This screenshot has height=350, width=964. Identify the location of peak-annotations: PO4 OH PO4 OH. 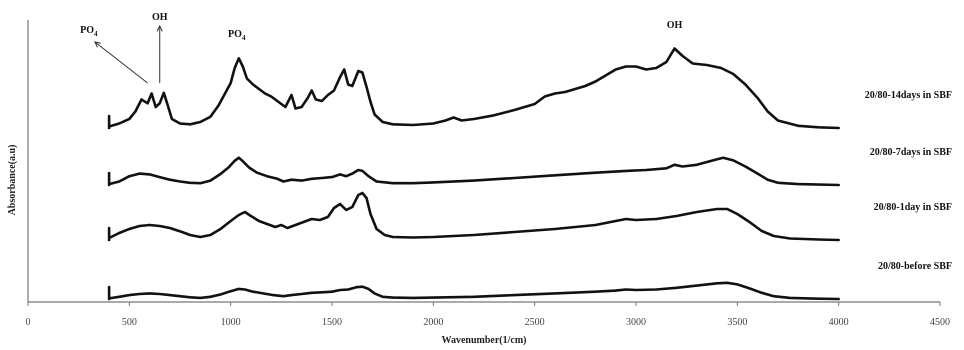
(381, 48).